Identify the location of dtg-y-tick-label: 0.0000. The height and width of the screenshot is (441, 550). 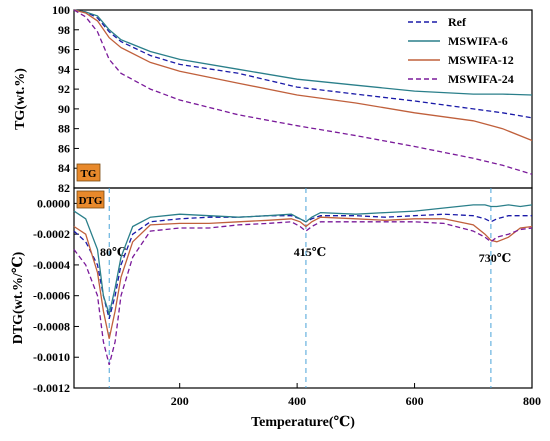
(53, 203).